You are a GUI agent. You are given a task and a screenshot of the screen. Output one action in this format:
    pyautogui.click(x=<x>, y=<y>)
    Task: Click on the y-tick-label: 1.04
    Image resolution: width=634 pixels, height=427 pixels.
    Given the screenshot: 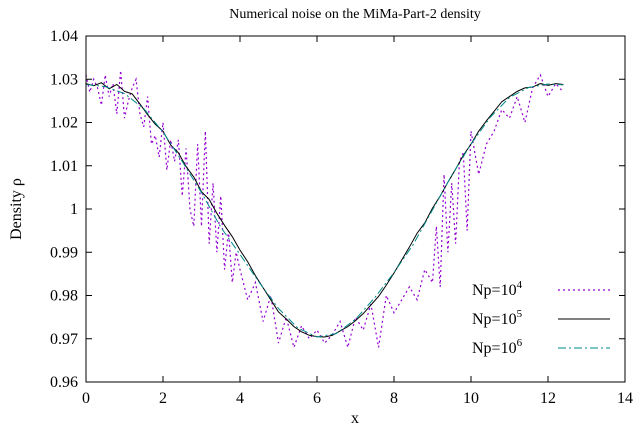 What is the action you would take?
    pyautogui.click(x=64, y=36)
    